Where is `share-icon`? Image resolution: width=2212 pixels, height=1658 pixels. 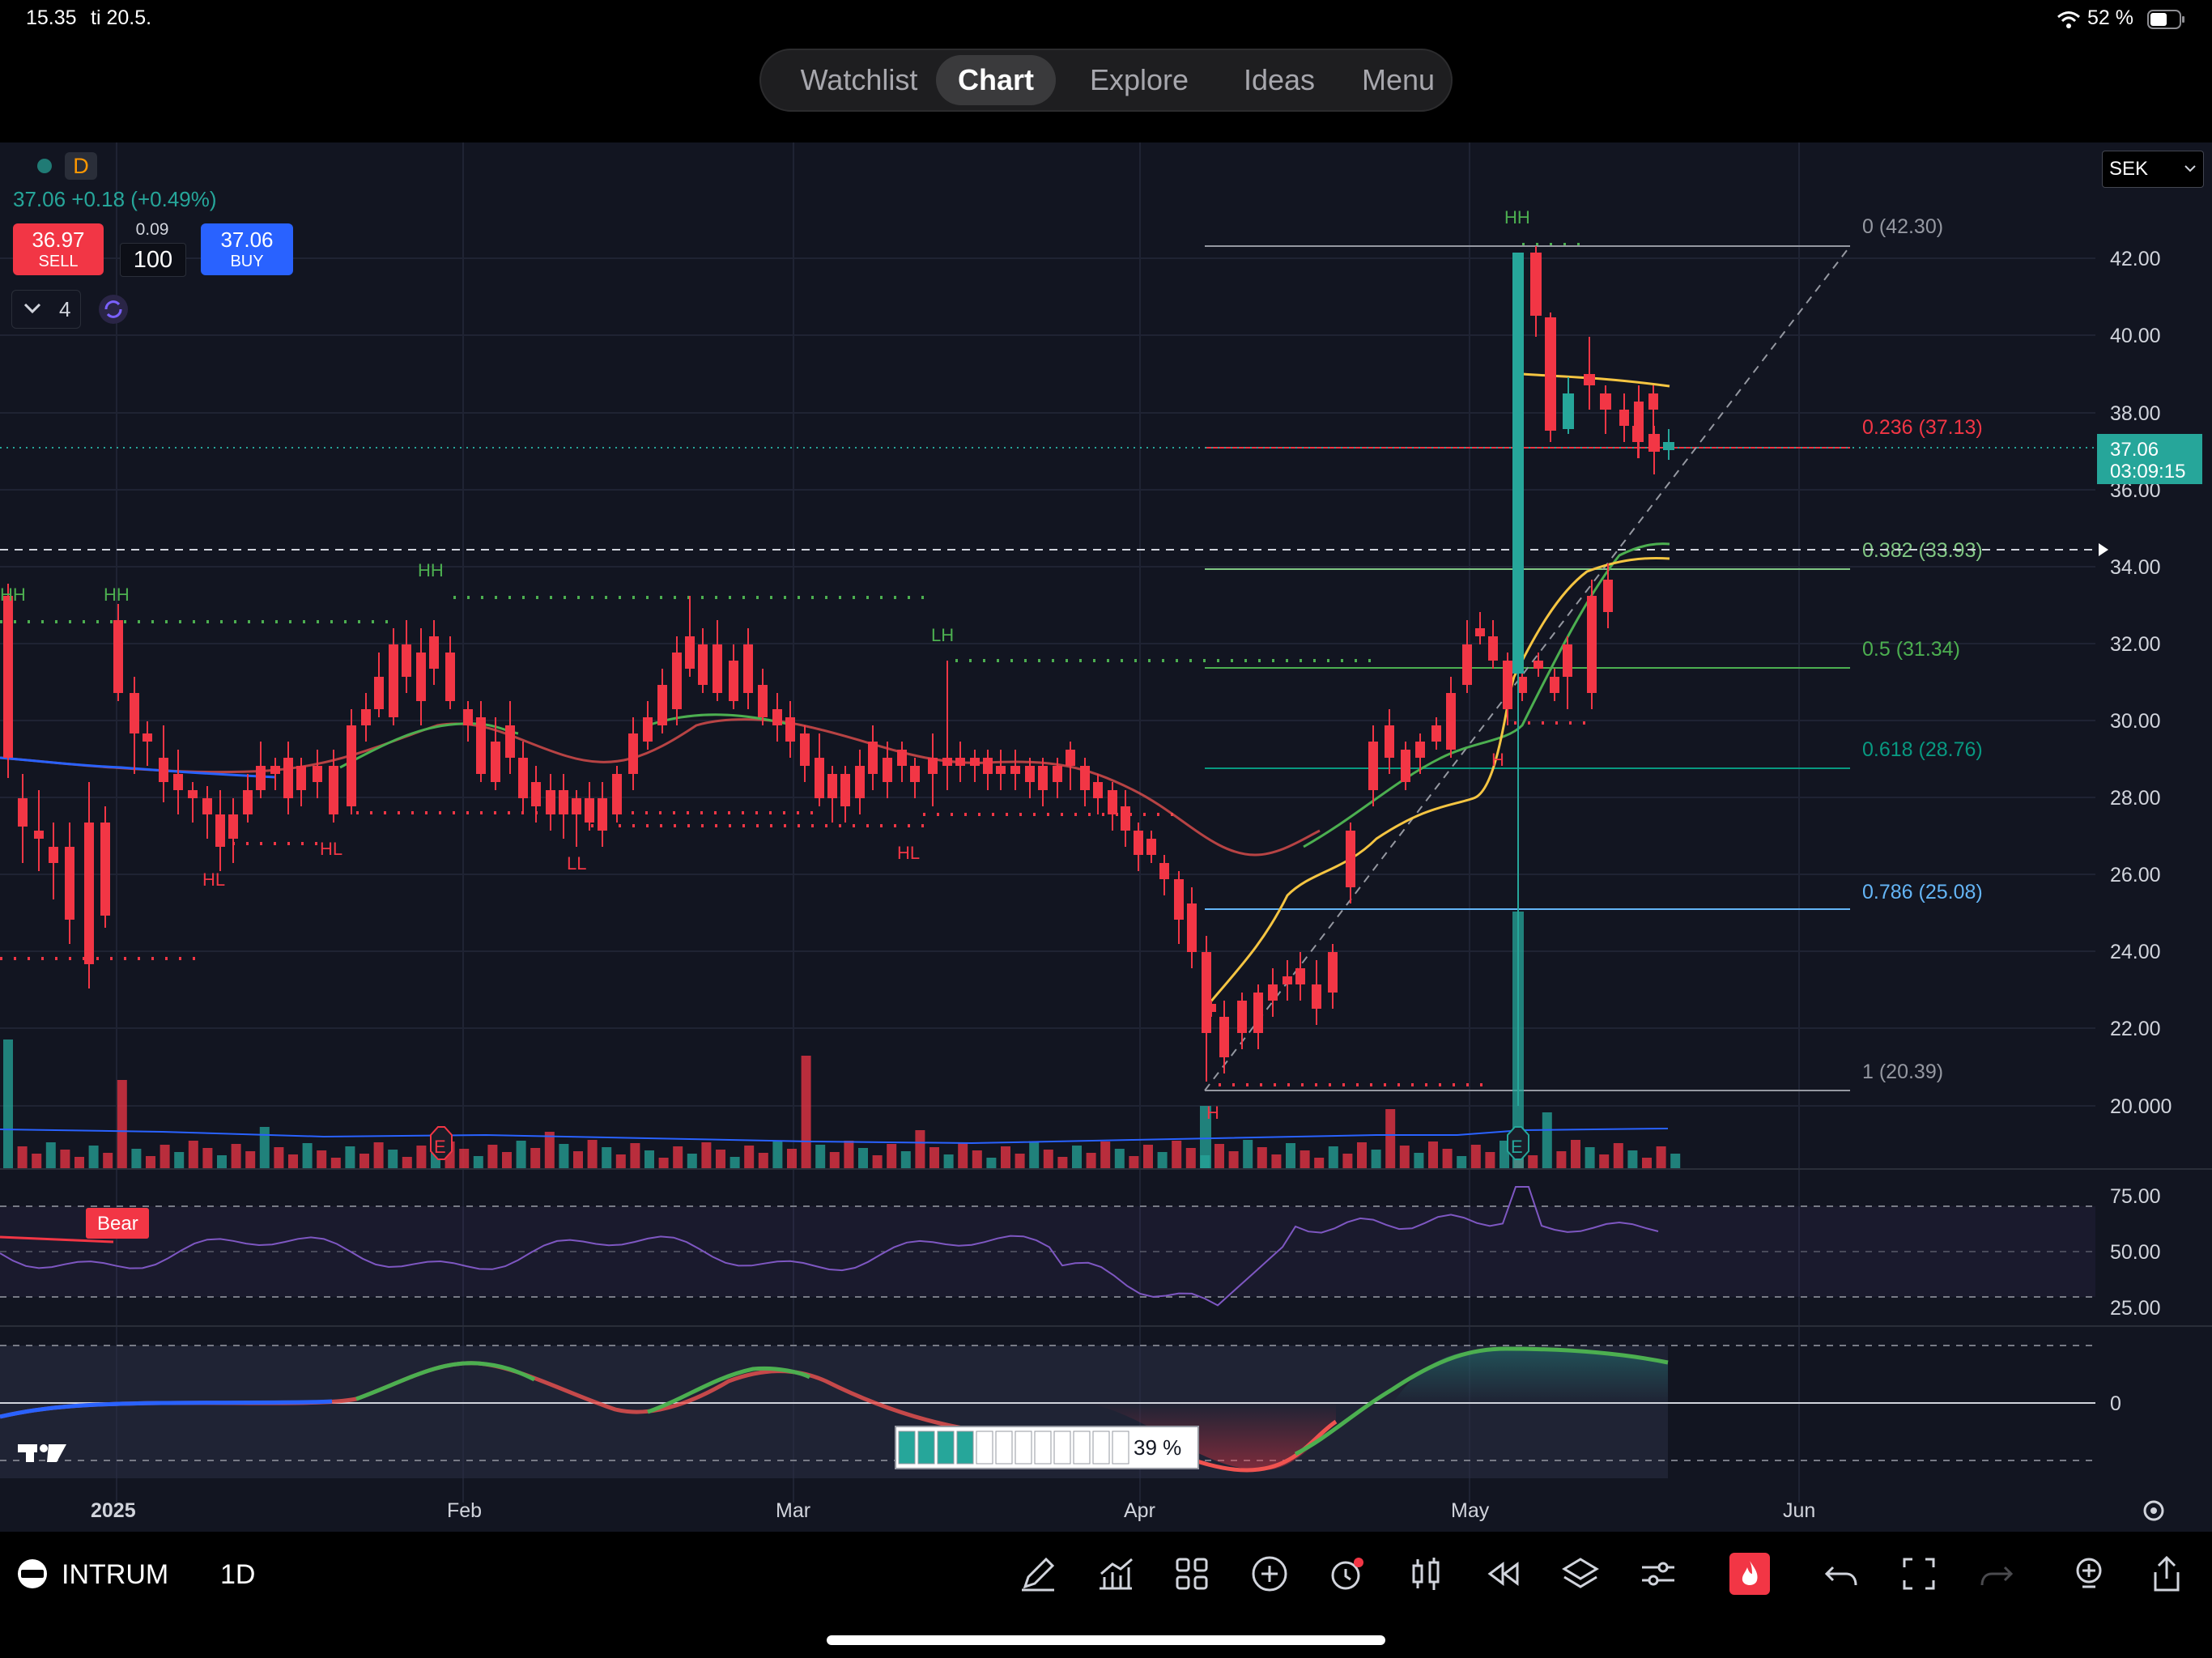
share-icon is located at coordinates (2167, 1574).